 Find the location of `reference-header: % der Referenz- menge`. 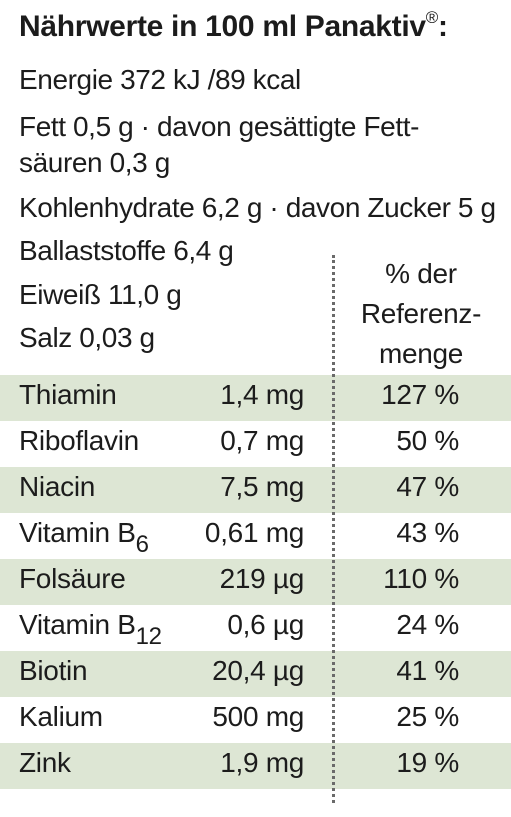

reference-header: % der Referenz- menge is located at coordinates (421, 314).